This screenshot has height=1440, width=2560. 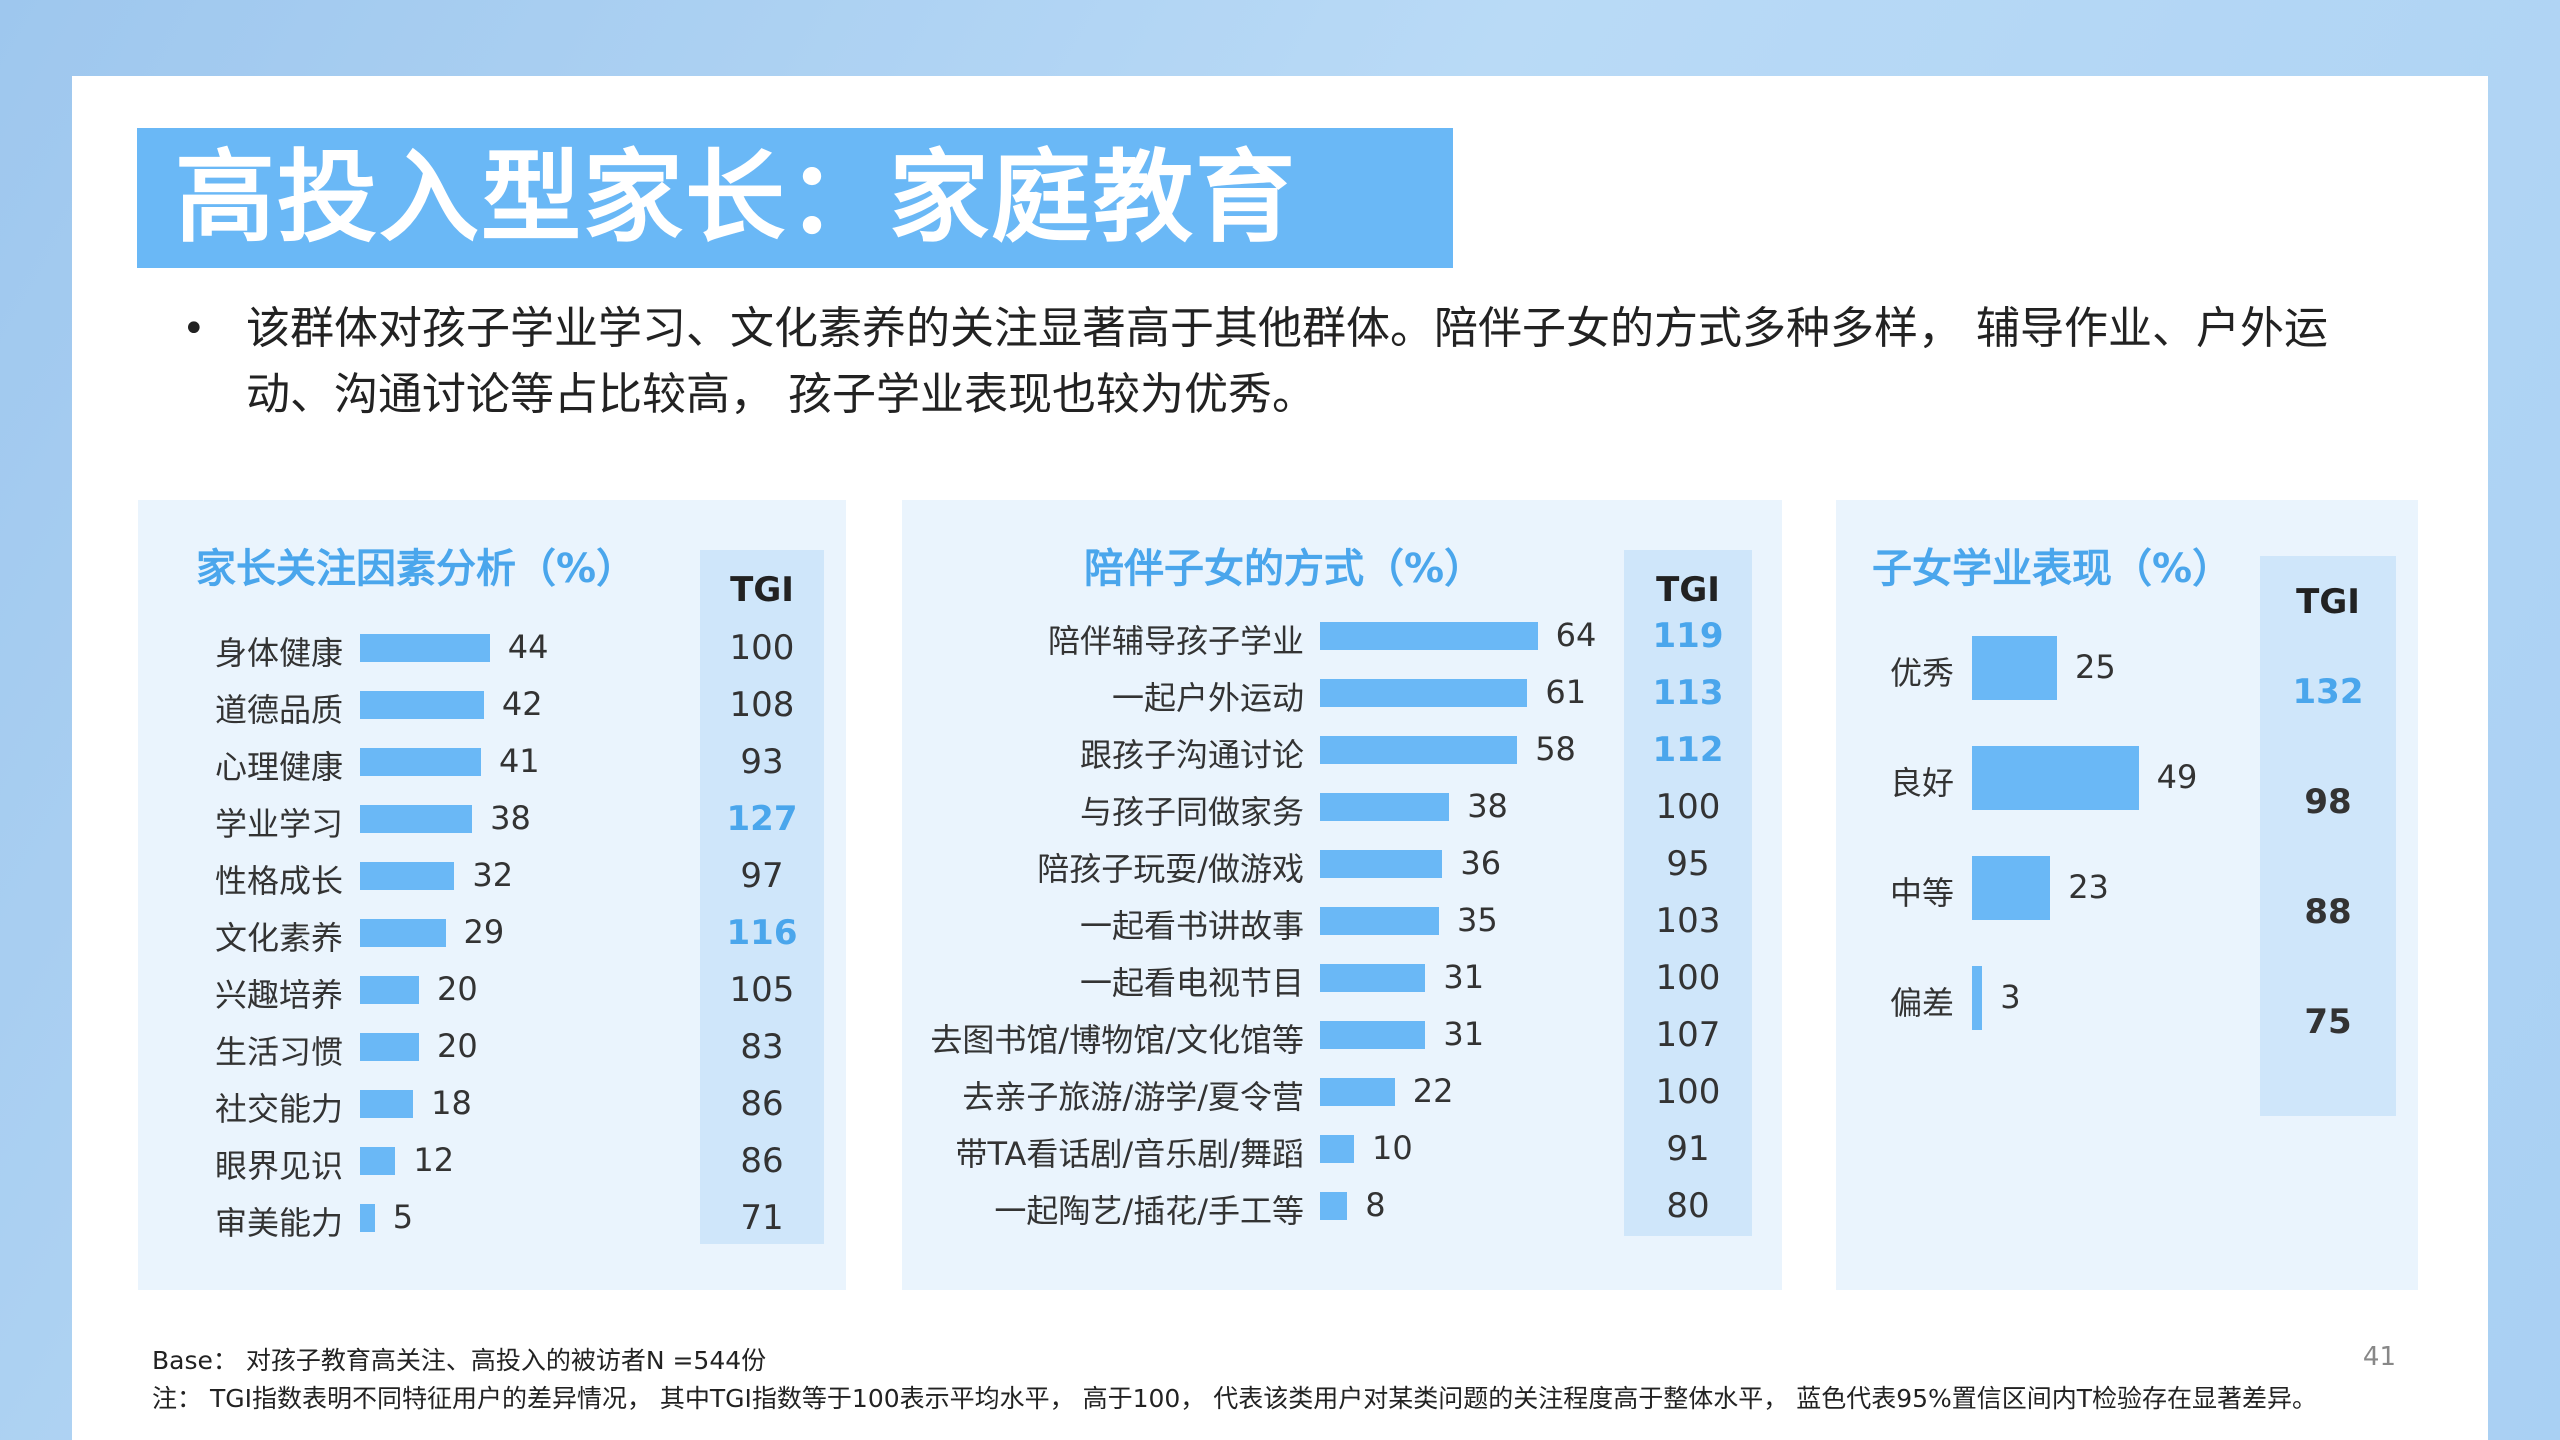 What do you see at coordinates (278, 653) in the screenshot?
I see `category-label: 身体健康` at bounding box center [278, 653].